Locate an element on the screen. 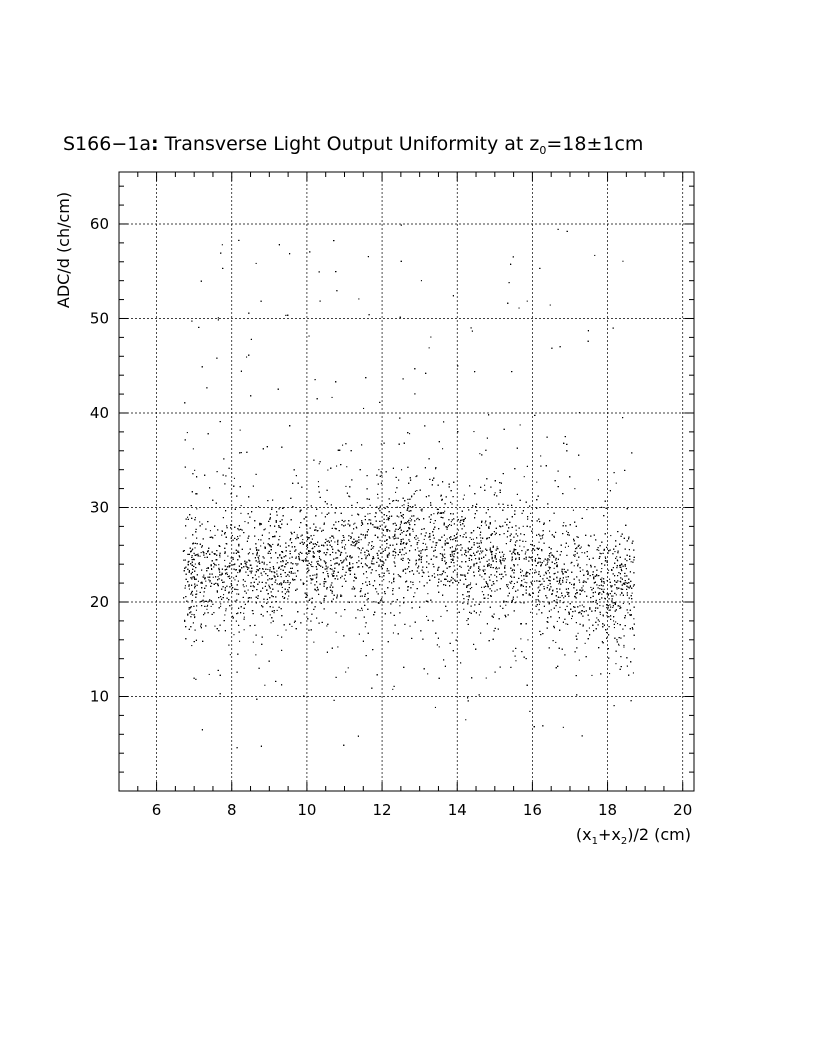 The image size is (816, 1056). chart-title-tail: =18±1cm is located at coordinates (594, 144).